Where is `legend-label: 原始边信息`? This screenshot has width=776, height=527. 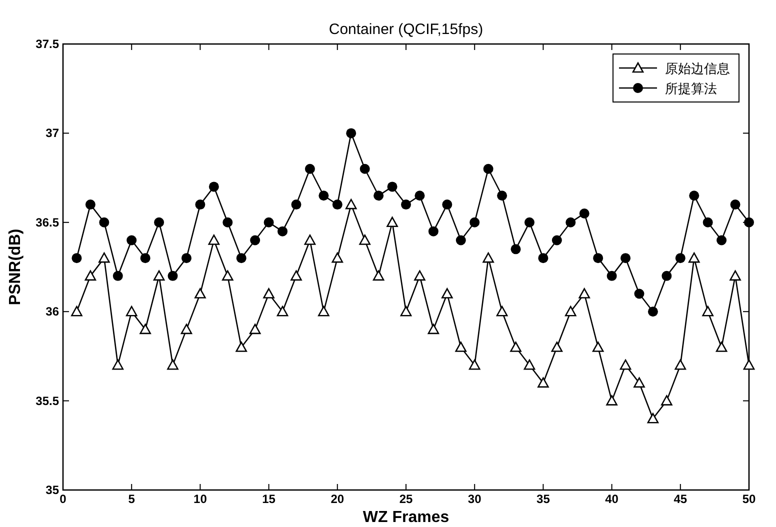 legend-label: 原始边信息 is located at coordinates (697, 69).